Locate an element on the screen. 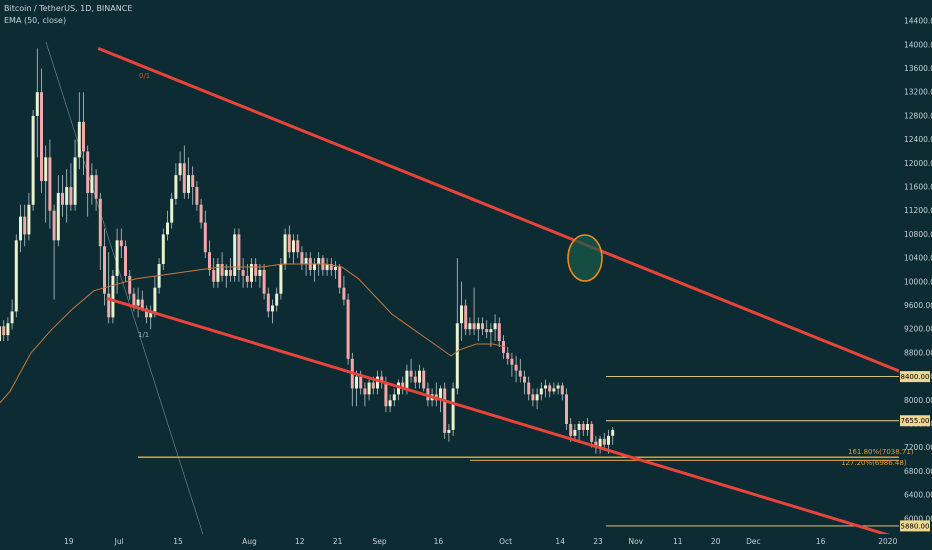 The width and height of the screenshot is (932, 550). y-tick-label: 7200.00 is located at coordinates (918, 447).